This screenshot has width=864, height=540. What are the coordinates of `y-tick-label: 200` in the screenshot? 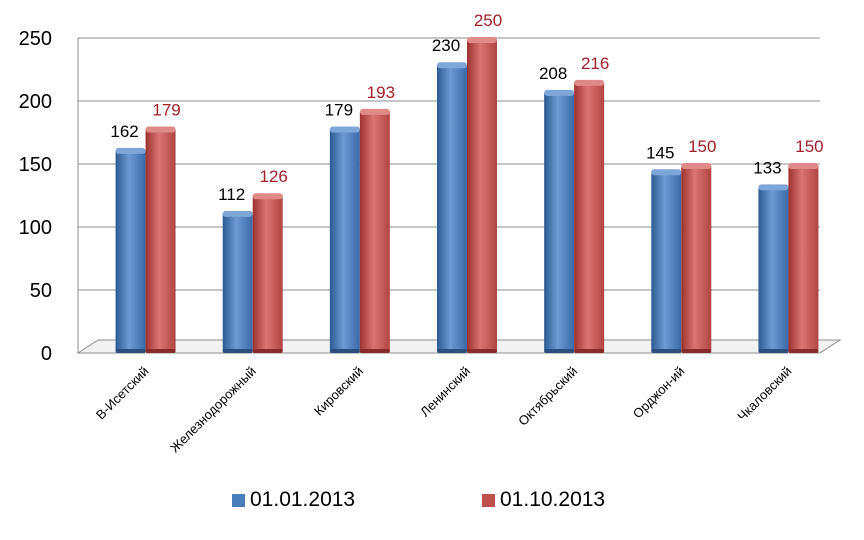 It's located at (35, 102).